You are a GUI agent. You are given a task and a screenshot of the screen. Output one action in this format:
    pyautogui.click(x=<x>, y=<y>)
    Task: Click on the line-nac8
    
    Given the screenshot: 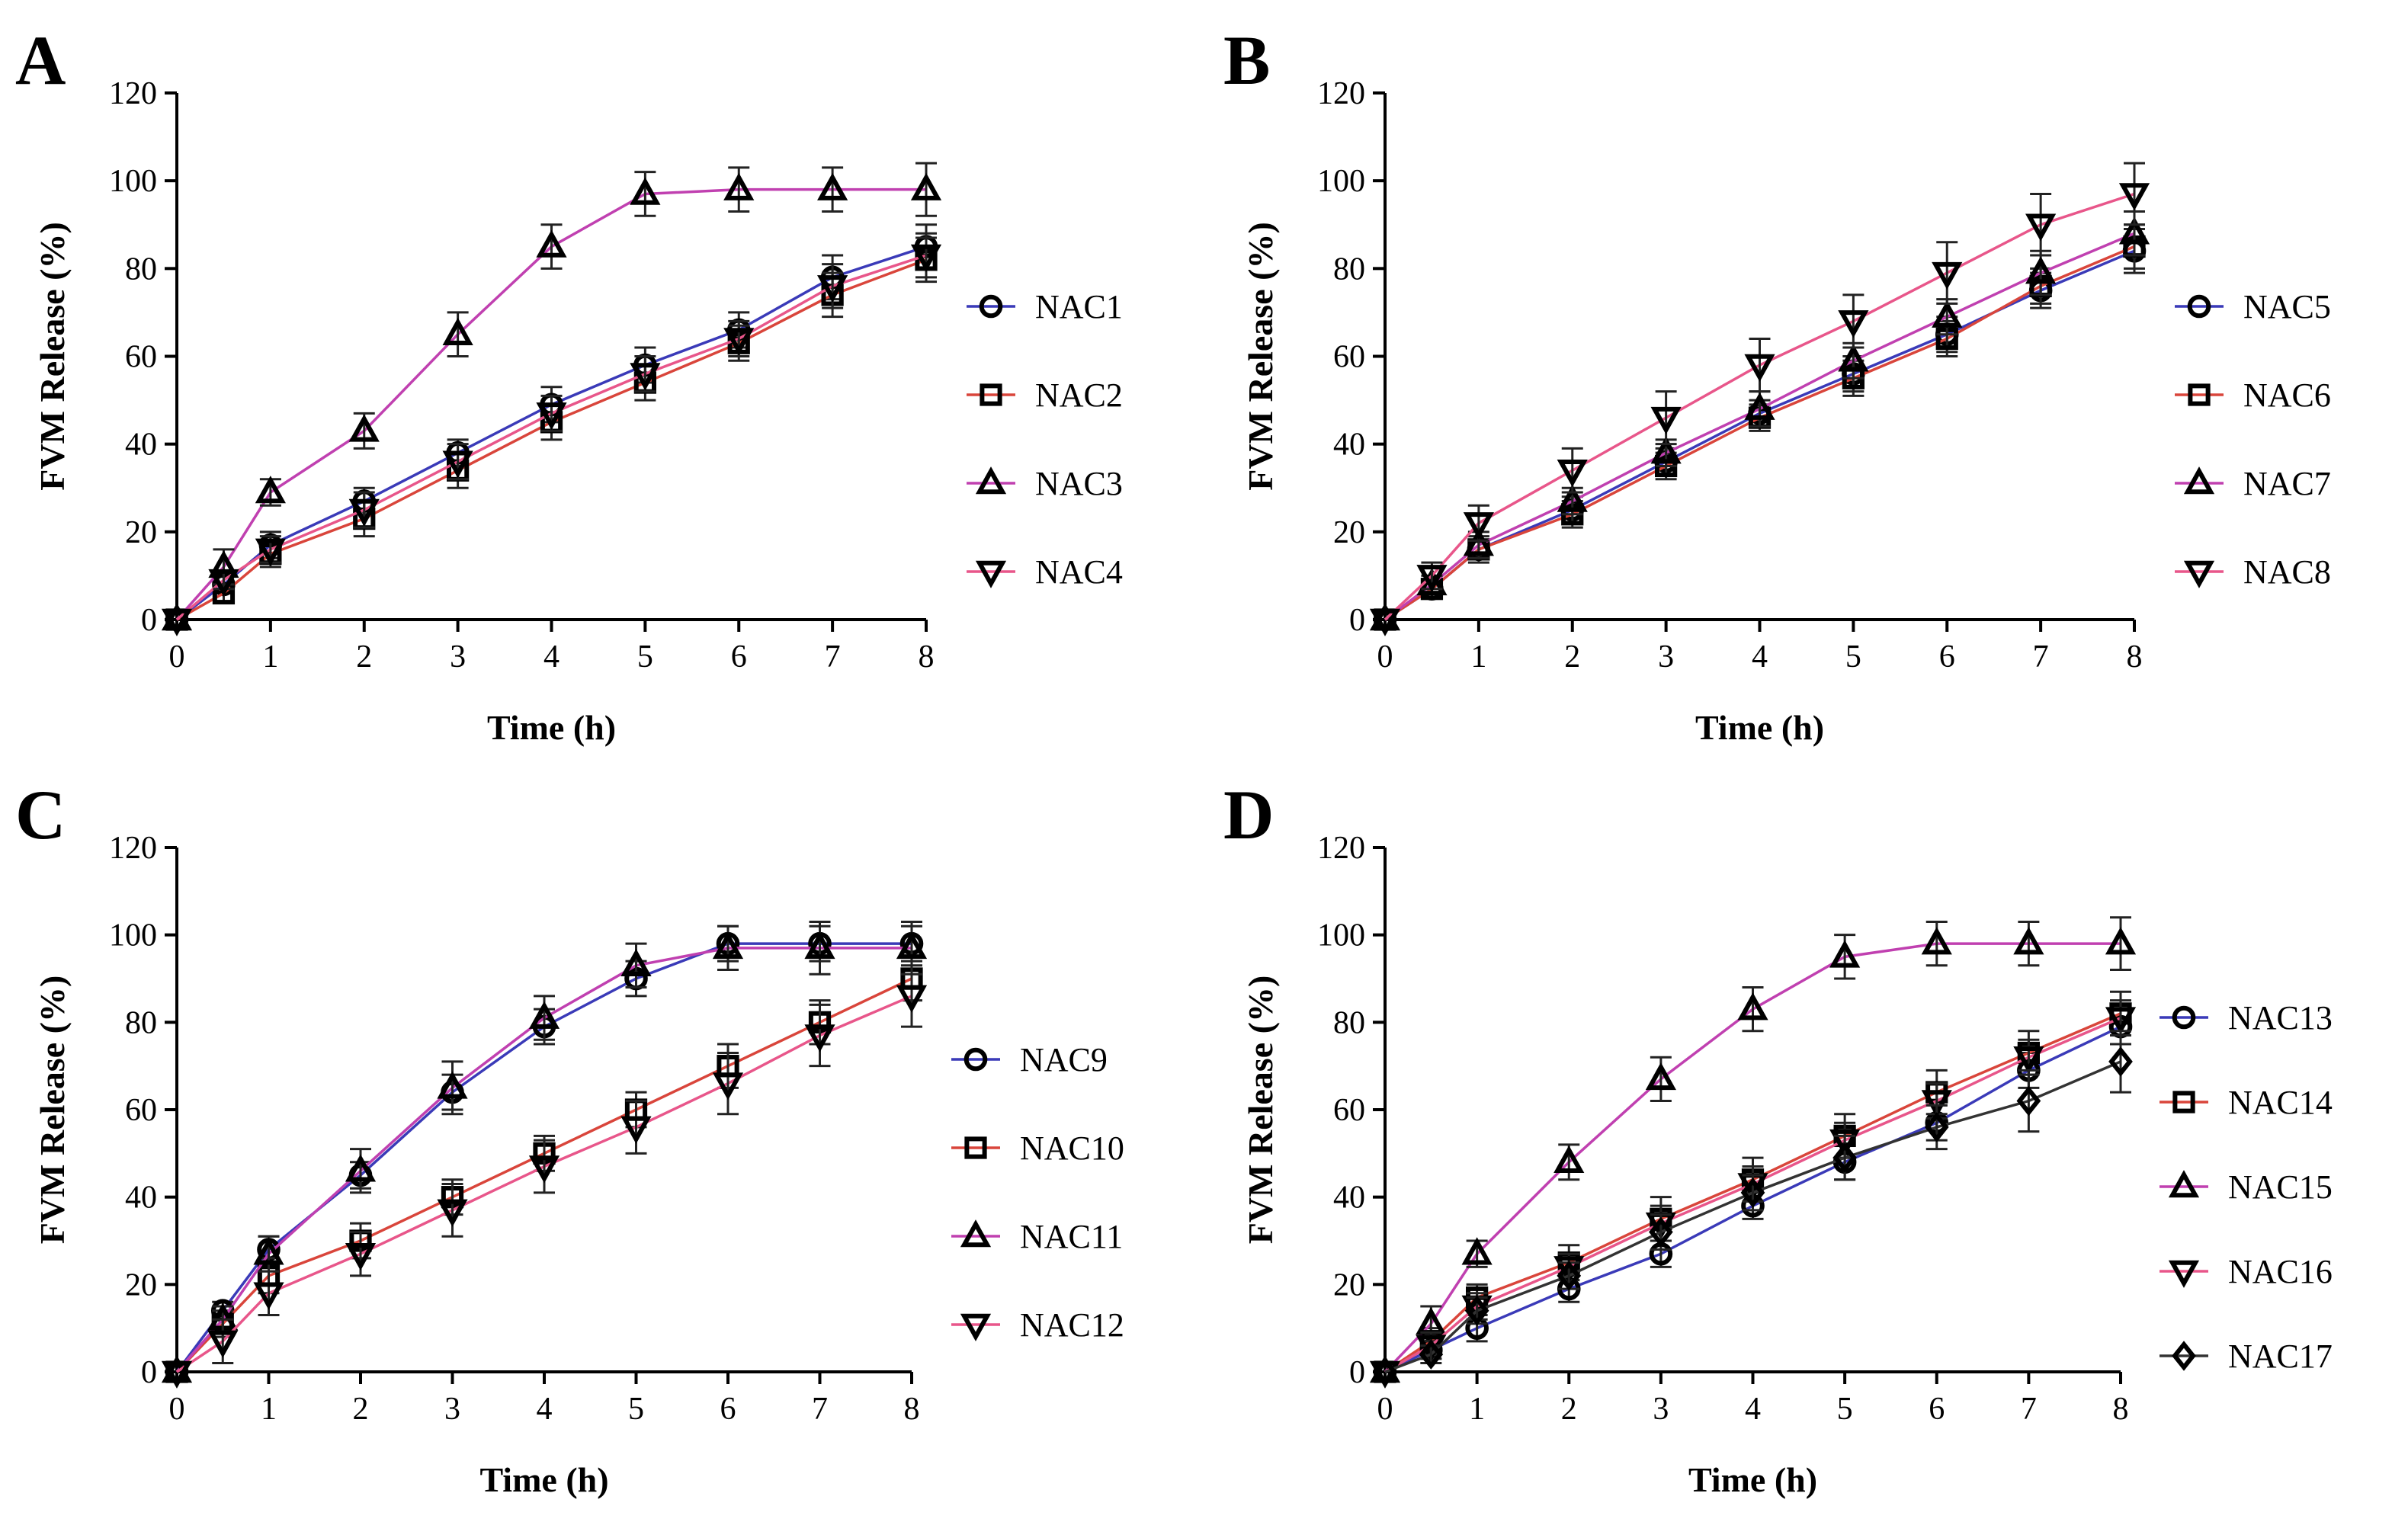 What is the action you would take?
    pyautogui.click(x=1759, y=406)
    